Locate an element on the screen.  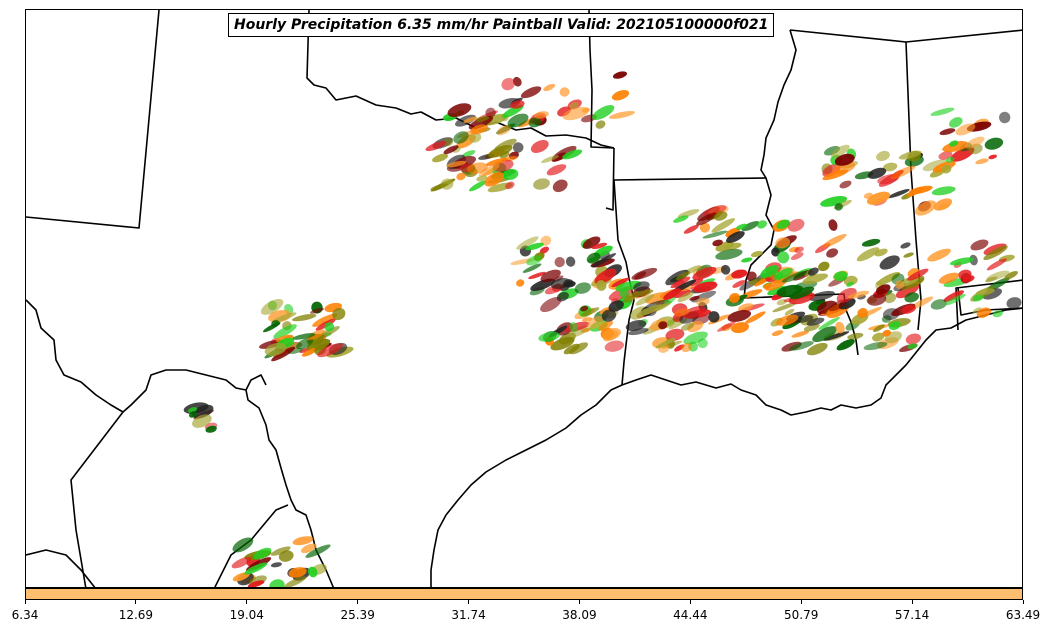
colorbar-tick-label: 12.69 is located at coordinates (136, 615).